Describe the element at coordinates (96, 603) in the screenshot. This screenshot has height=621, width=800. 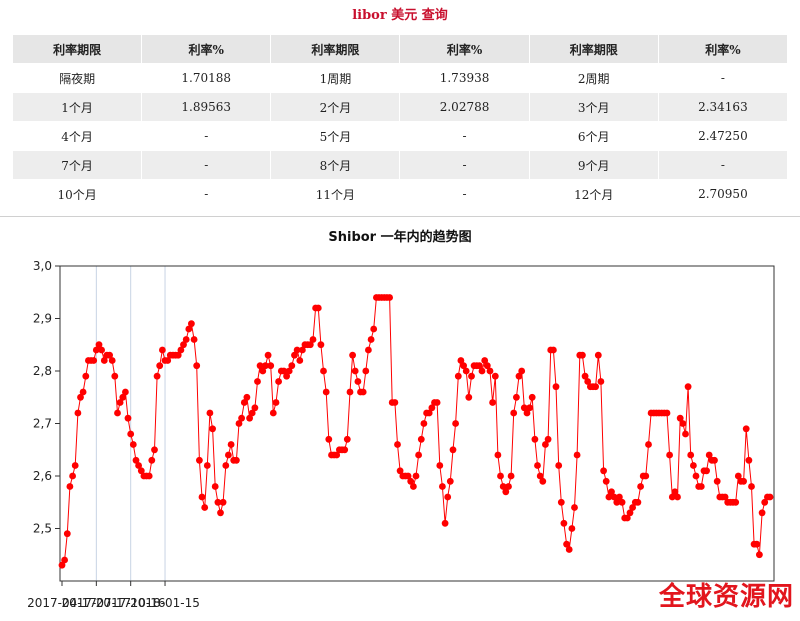
I see `x-tick-label: 2017-07-17` at that location.